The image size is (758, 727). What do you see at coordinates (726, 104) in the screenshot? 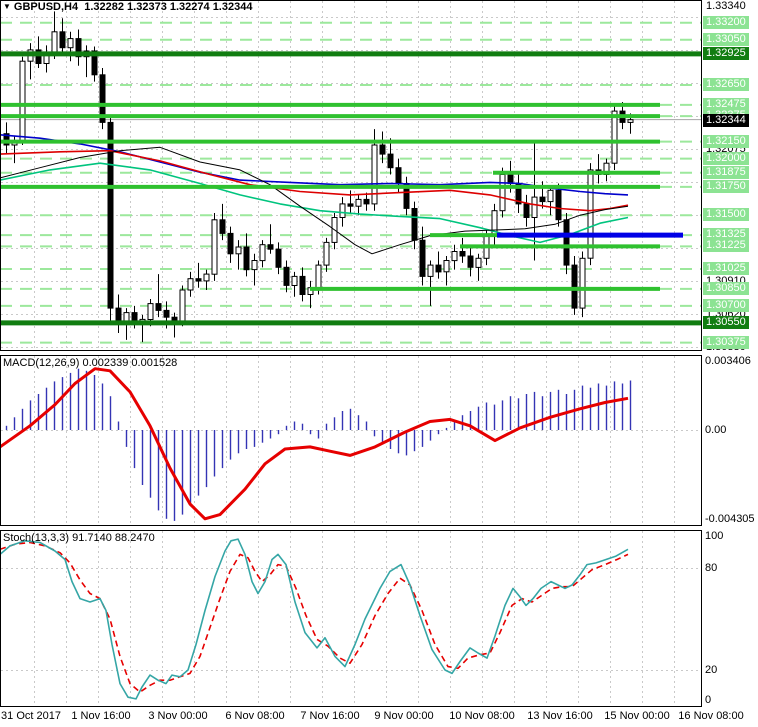
I see `price-label: 1.32475` at bounding box center [726, 104].